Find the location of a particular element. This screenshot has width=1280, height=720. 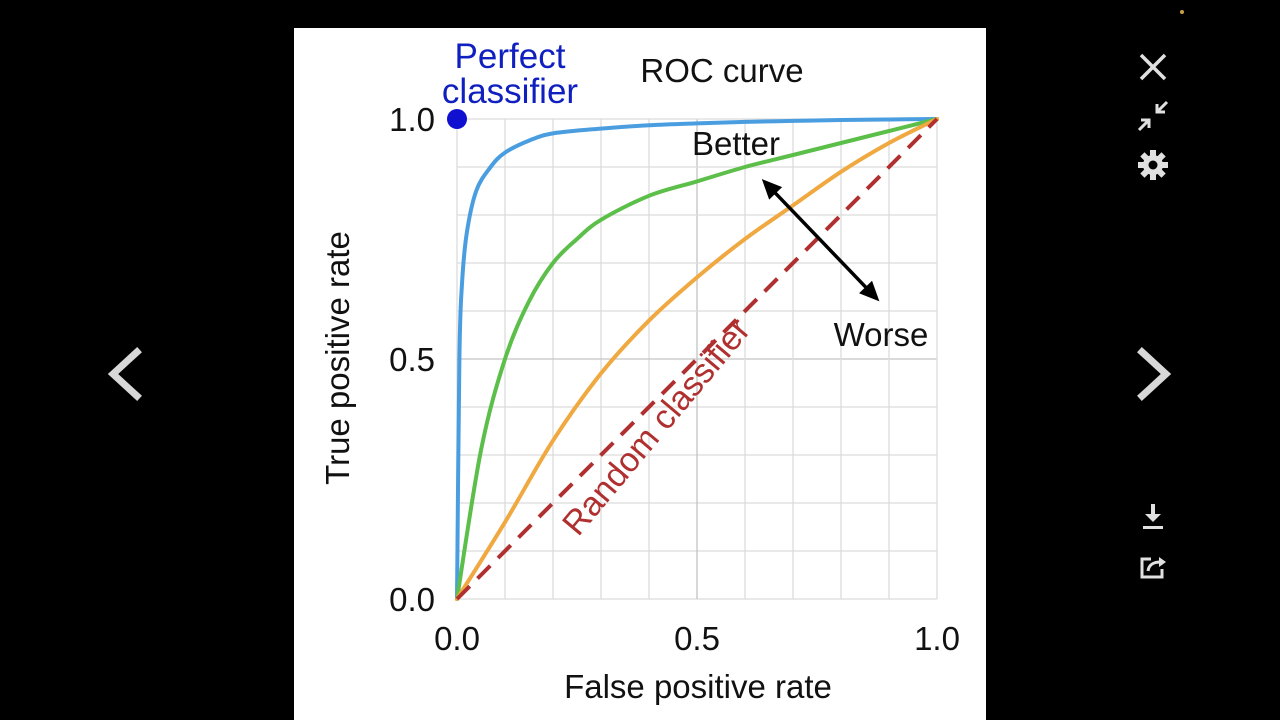

perfect-classifier-point is located at coordinates (457, 119).